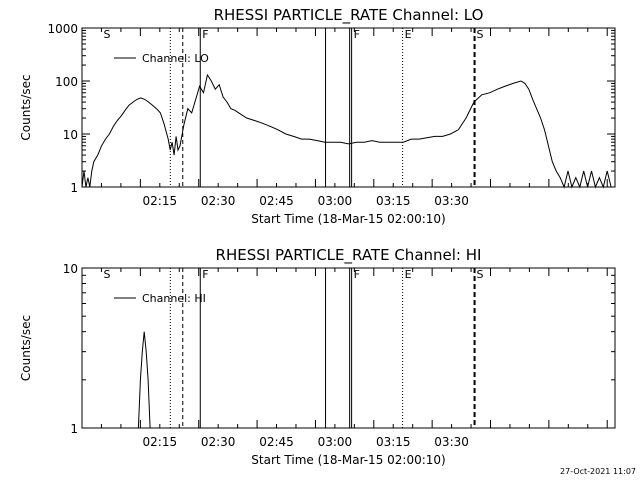 This screenshot has width=640, height=480. I want to click on chart-title: RHESSI PARTICLE_RATE Channel: HI, so click(349, 255).